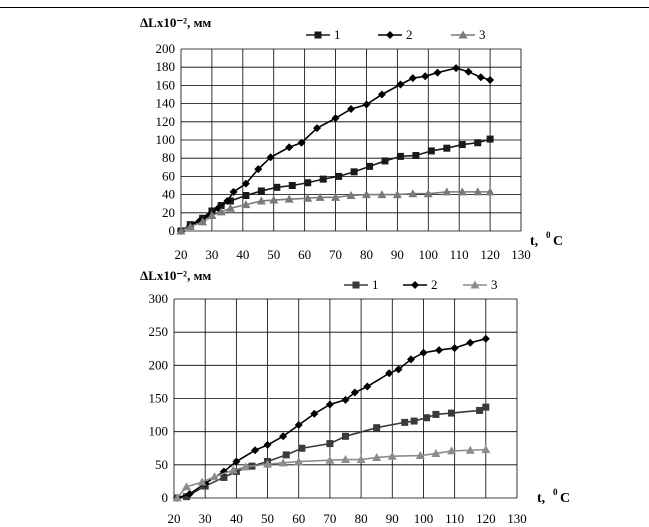 Image resolution: width=649 pixels, height=527 pixels. I want to click on chart-bottom-xtick-label: 90, so click(392, 518).